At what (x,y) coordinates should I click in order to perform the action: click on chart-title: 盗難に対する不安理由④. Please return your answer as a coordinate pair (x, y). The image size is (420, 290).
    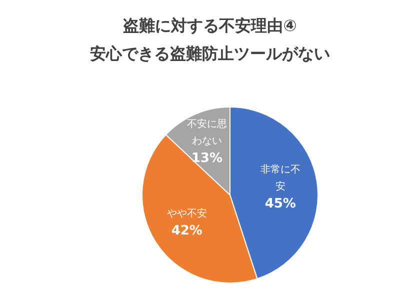
    Looking at the image, I should click on (210, 26).